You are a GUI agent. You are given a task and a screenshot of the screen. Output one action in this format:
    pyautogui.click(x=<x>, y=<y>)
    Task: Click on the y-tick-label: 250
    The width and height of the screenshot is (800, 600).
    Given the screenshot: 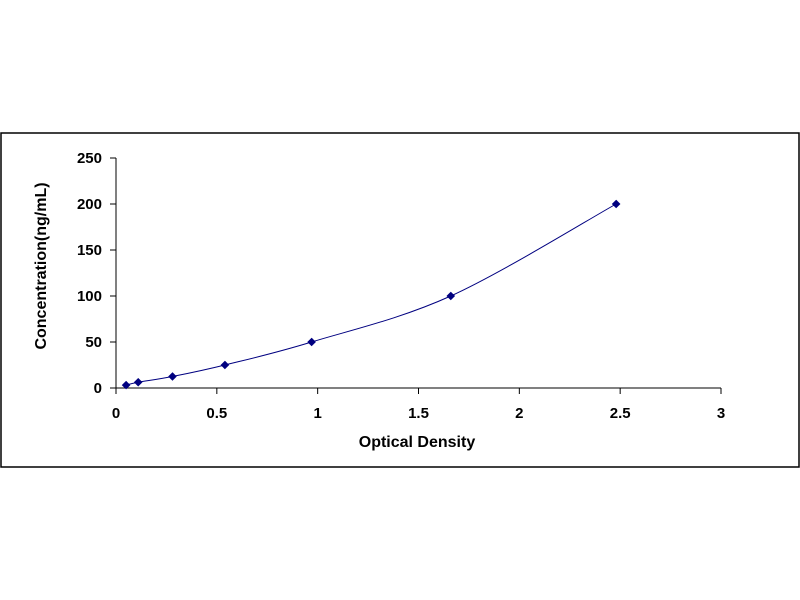 What is the action you would take?
    pyautogui.click(x=89, y=158)
    